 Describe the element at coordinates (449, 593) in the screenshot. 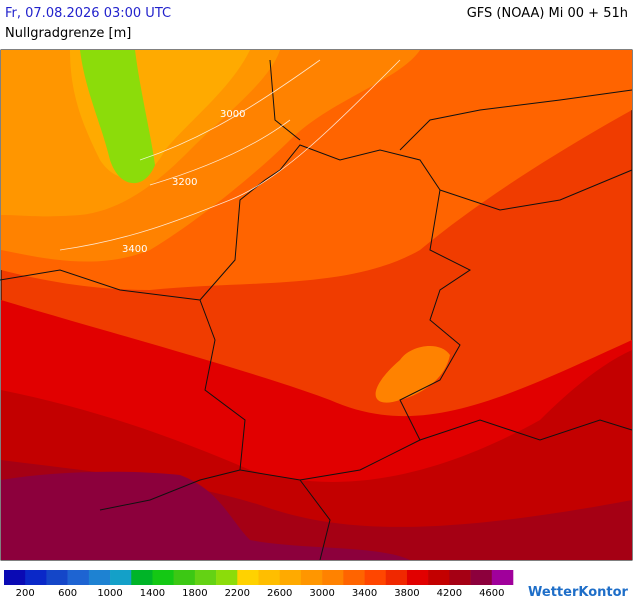

I see `legend-label: 4200` at that location.